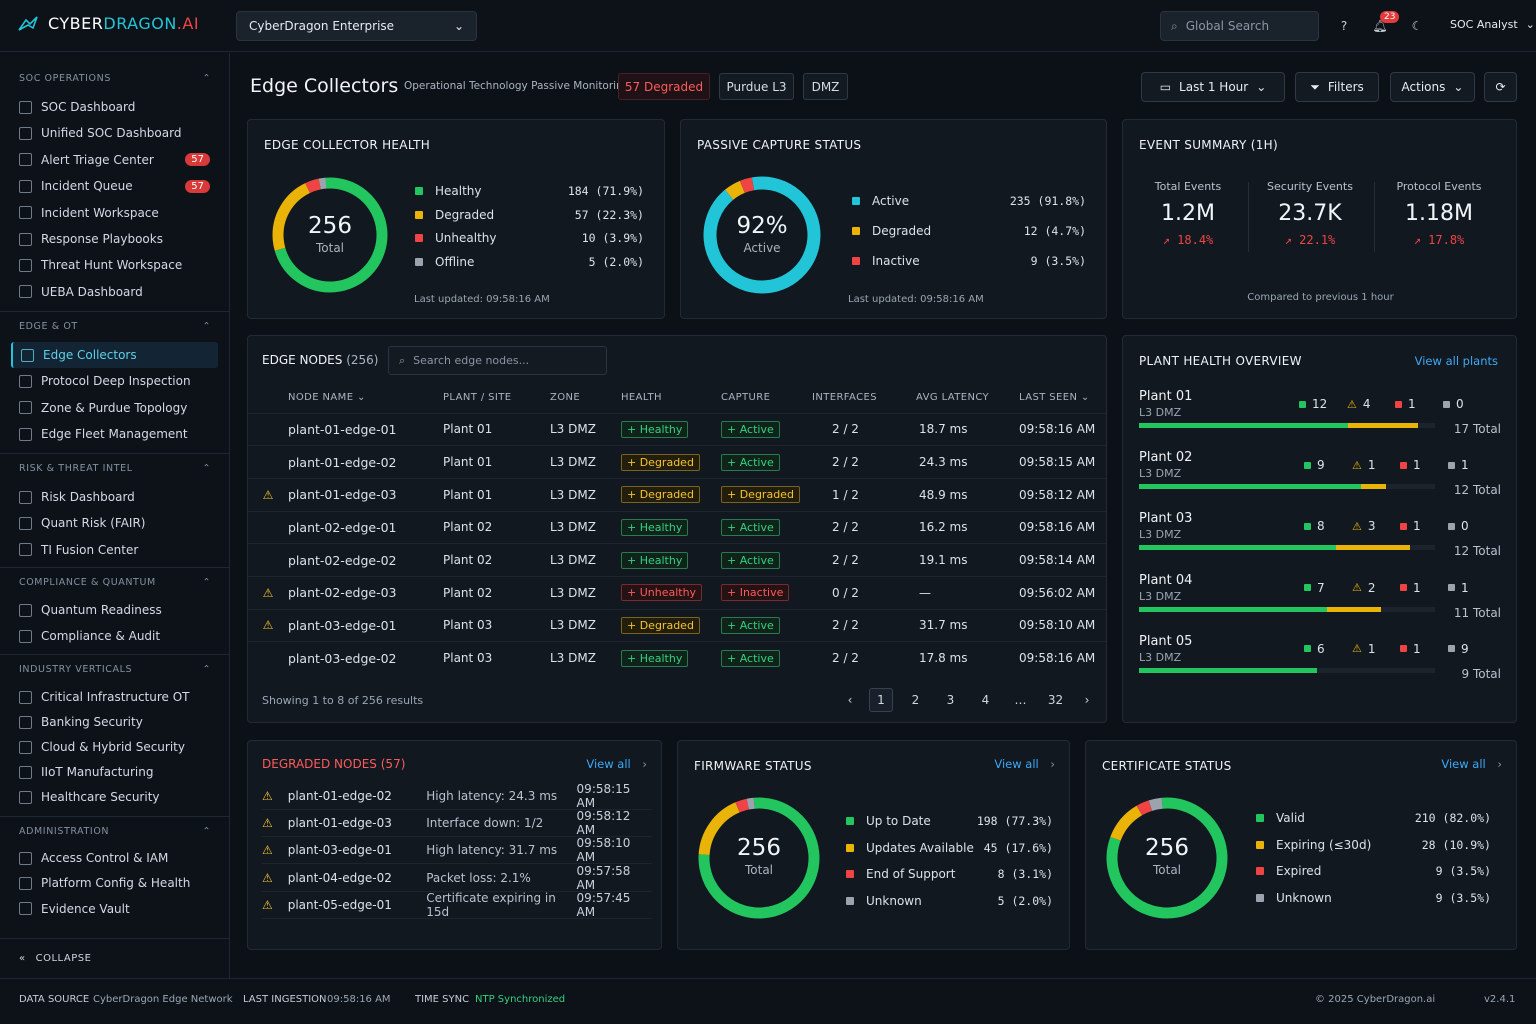 This screenshot has width=1536, height=1024. What do you see at coordinates (114, 722) in the screenshot?
I see `sidebar-item-banking-security: Banking Security` at bounding box center [114, 722].